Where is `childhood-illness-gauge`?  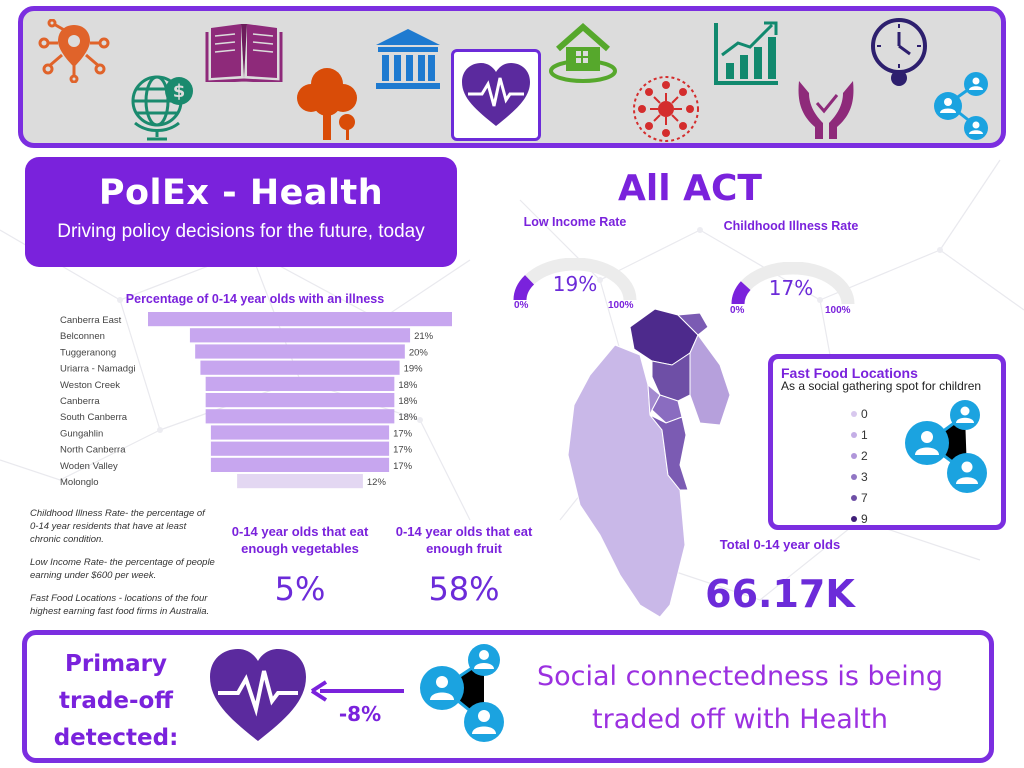 childhood-illness-gauge is located at coordinates (793, 283).